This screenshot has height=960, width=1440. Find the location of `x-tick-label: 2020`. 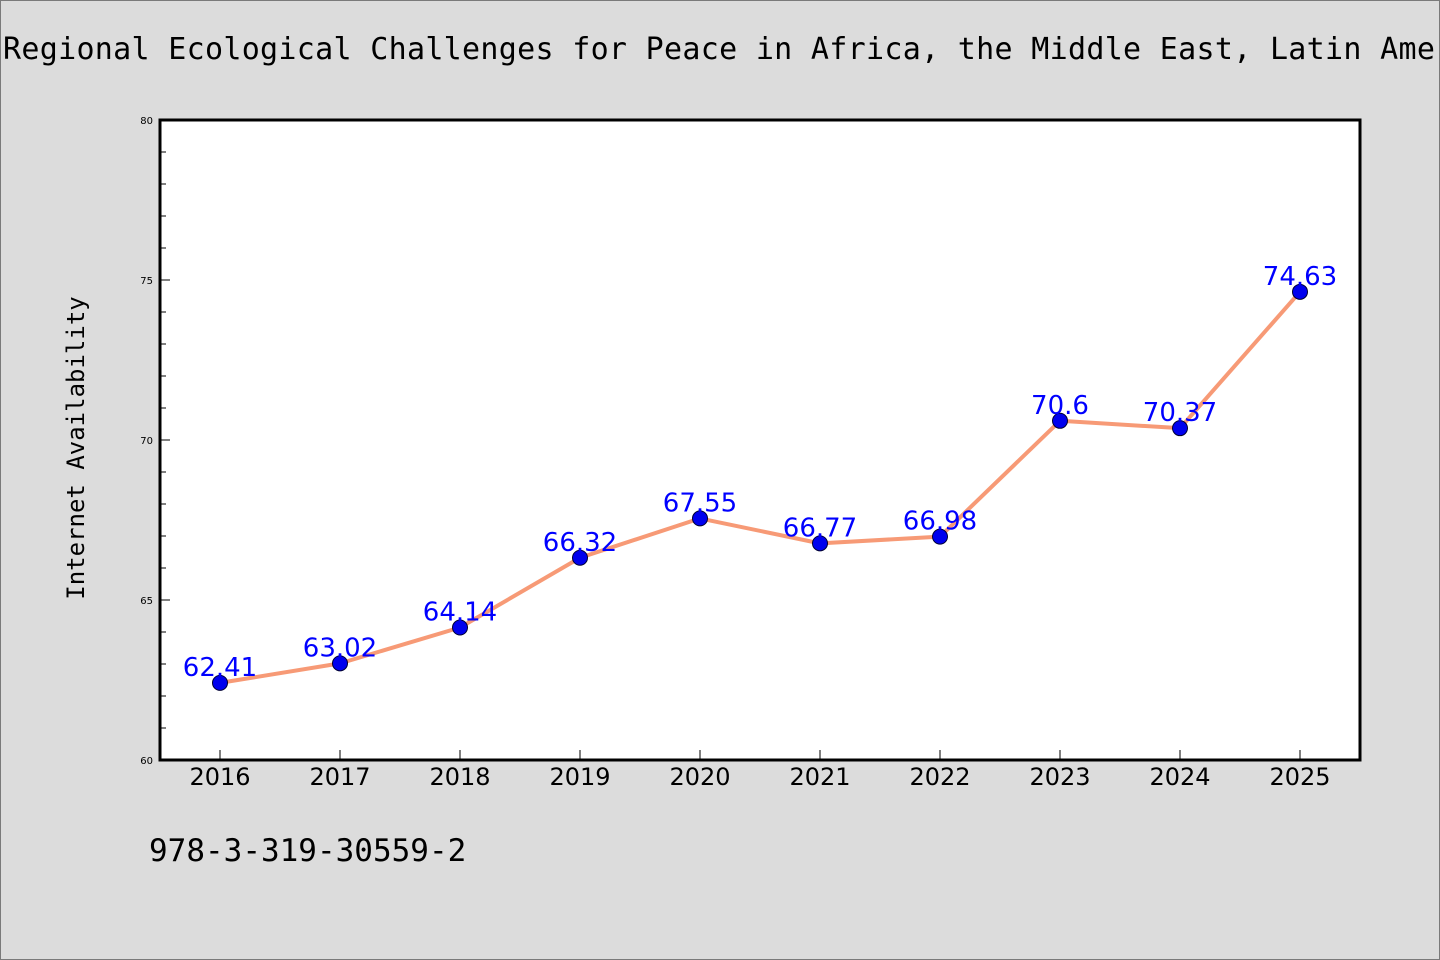

x-tick-label: 2020 is located at coordinates (699, 777).